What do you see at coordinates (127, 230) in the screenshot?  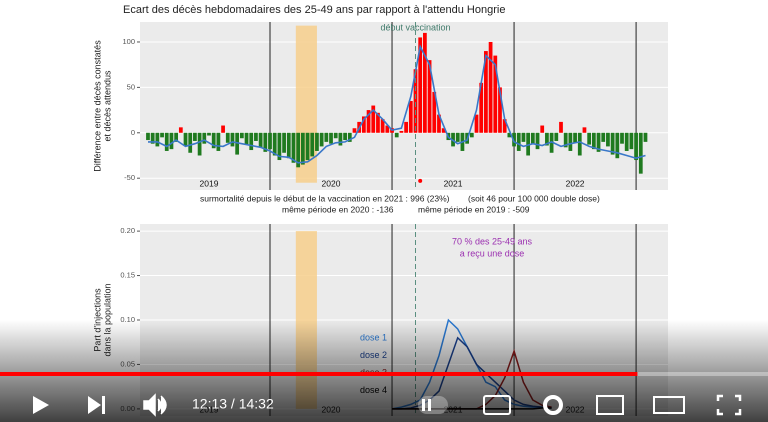 I see `y-tick-label: 0.20` at bounding box center [127, 230].